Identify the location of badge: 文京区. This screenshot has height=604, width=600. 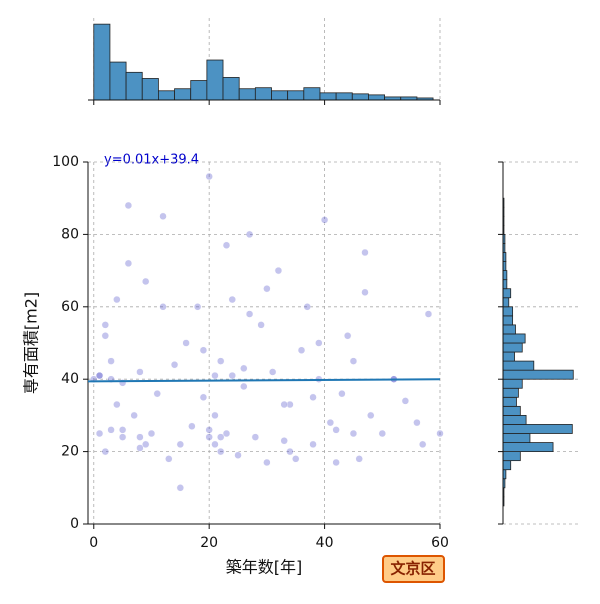
(412, 569).